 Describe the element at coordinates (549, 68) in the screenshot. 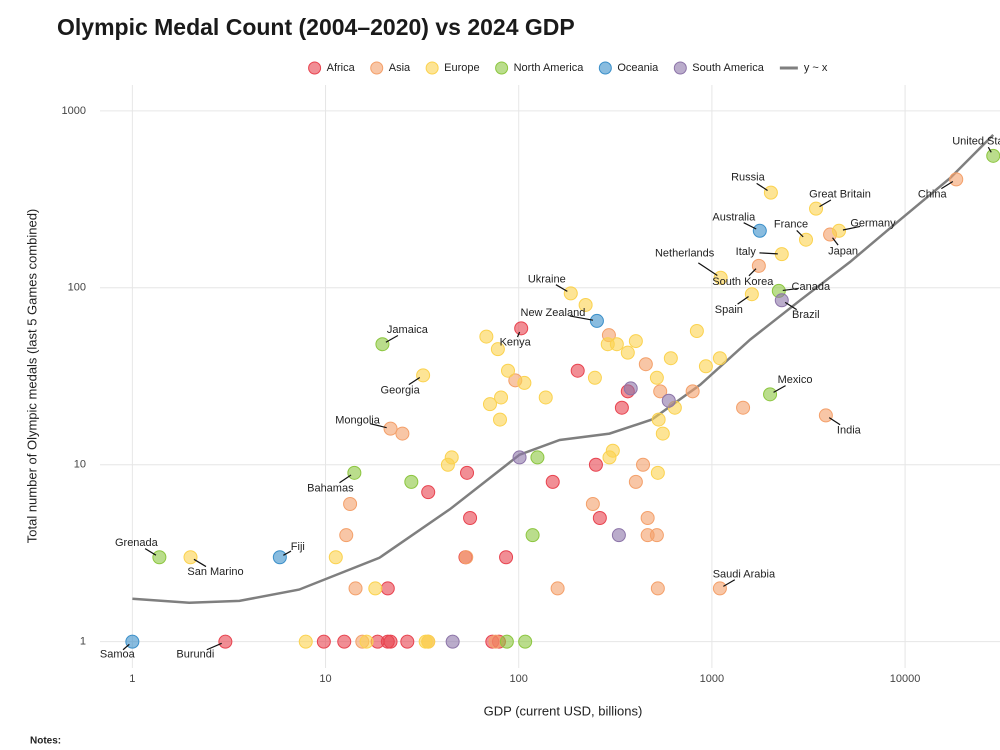

I see `legend-label: North America` at that location.